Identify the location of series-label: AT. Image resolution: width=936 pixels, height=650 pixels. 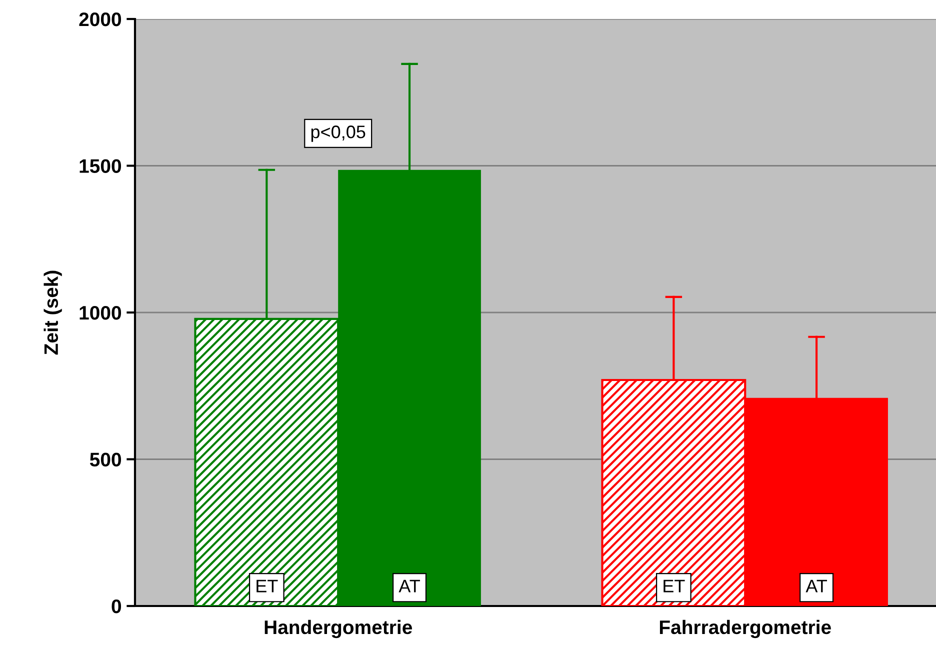
(409, 586).